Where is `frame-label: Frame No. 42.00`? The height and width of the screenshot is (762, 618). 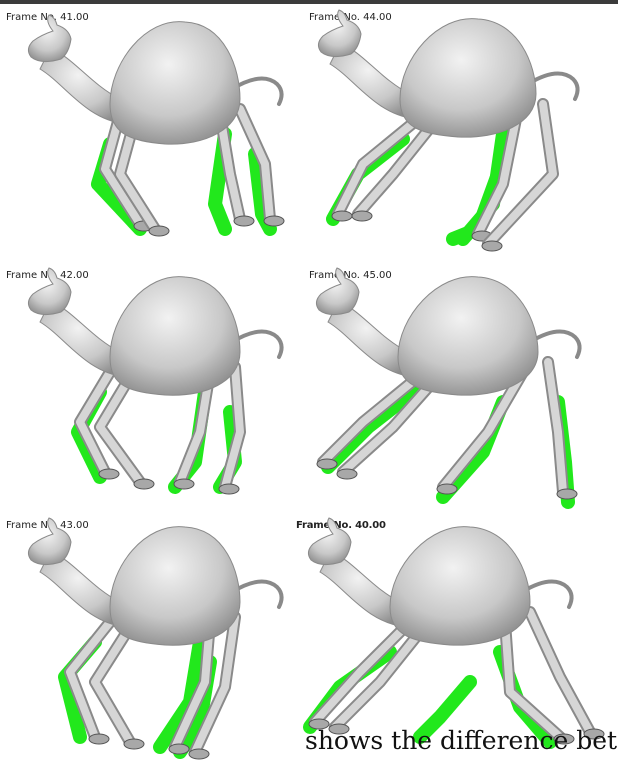
frame-label: Frame No. 42.00 is located at coordinates (47, 275).